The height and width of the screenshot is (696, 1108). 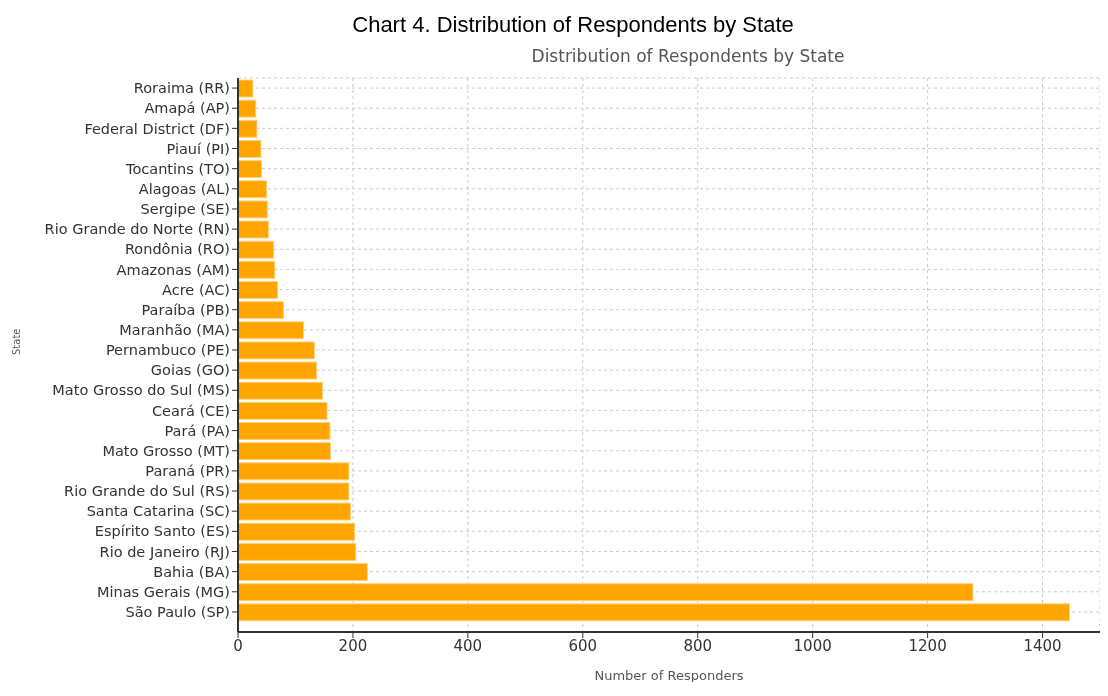 I want to click on x-tick-label: 200, so click(x=353, y=645).